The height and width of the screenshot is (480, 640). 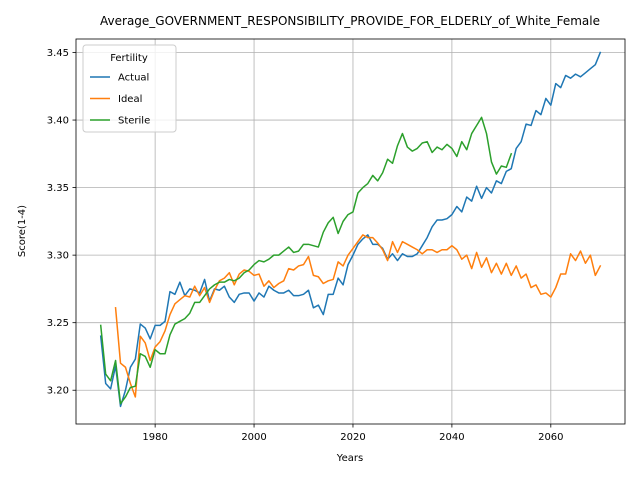 What do you see at coordinates (58, 256) in the screenshot?
I see `y-tick-label: 3.30` at bounding box center [58, 256].